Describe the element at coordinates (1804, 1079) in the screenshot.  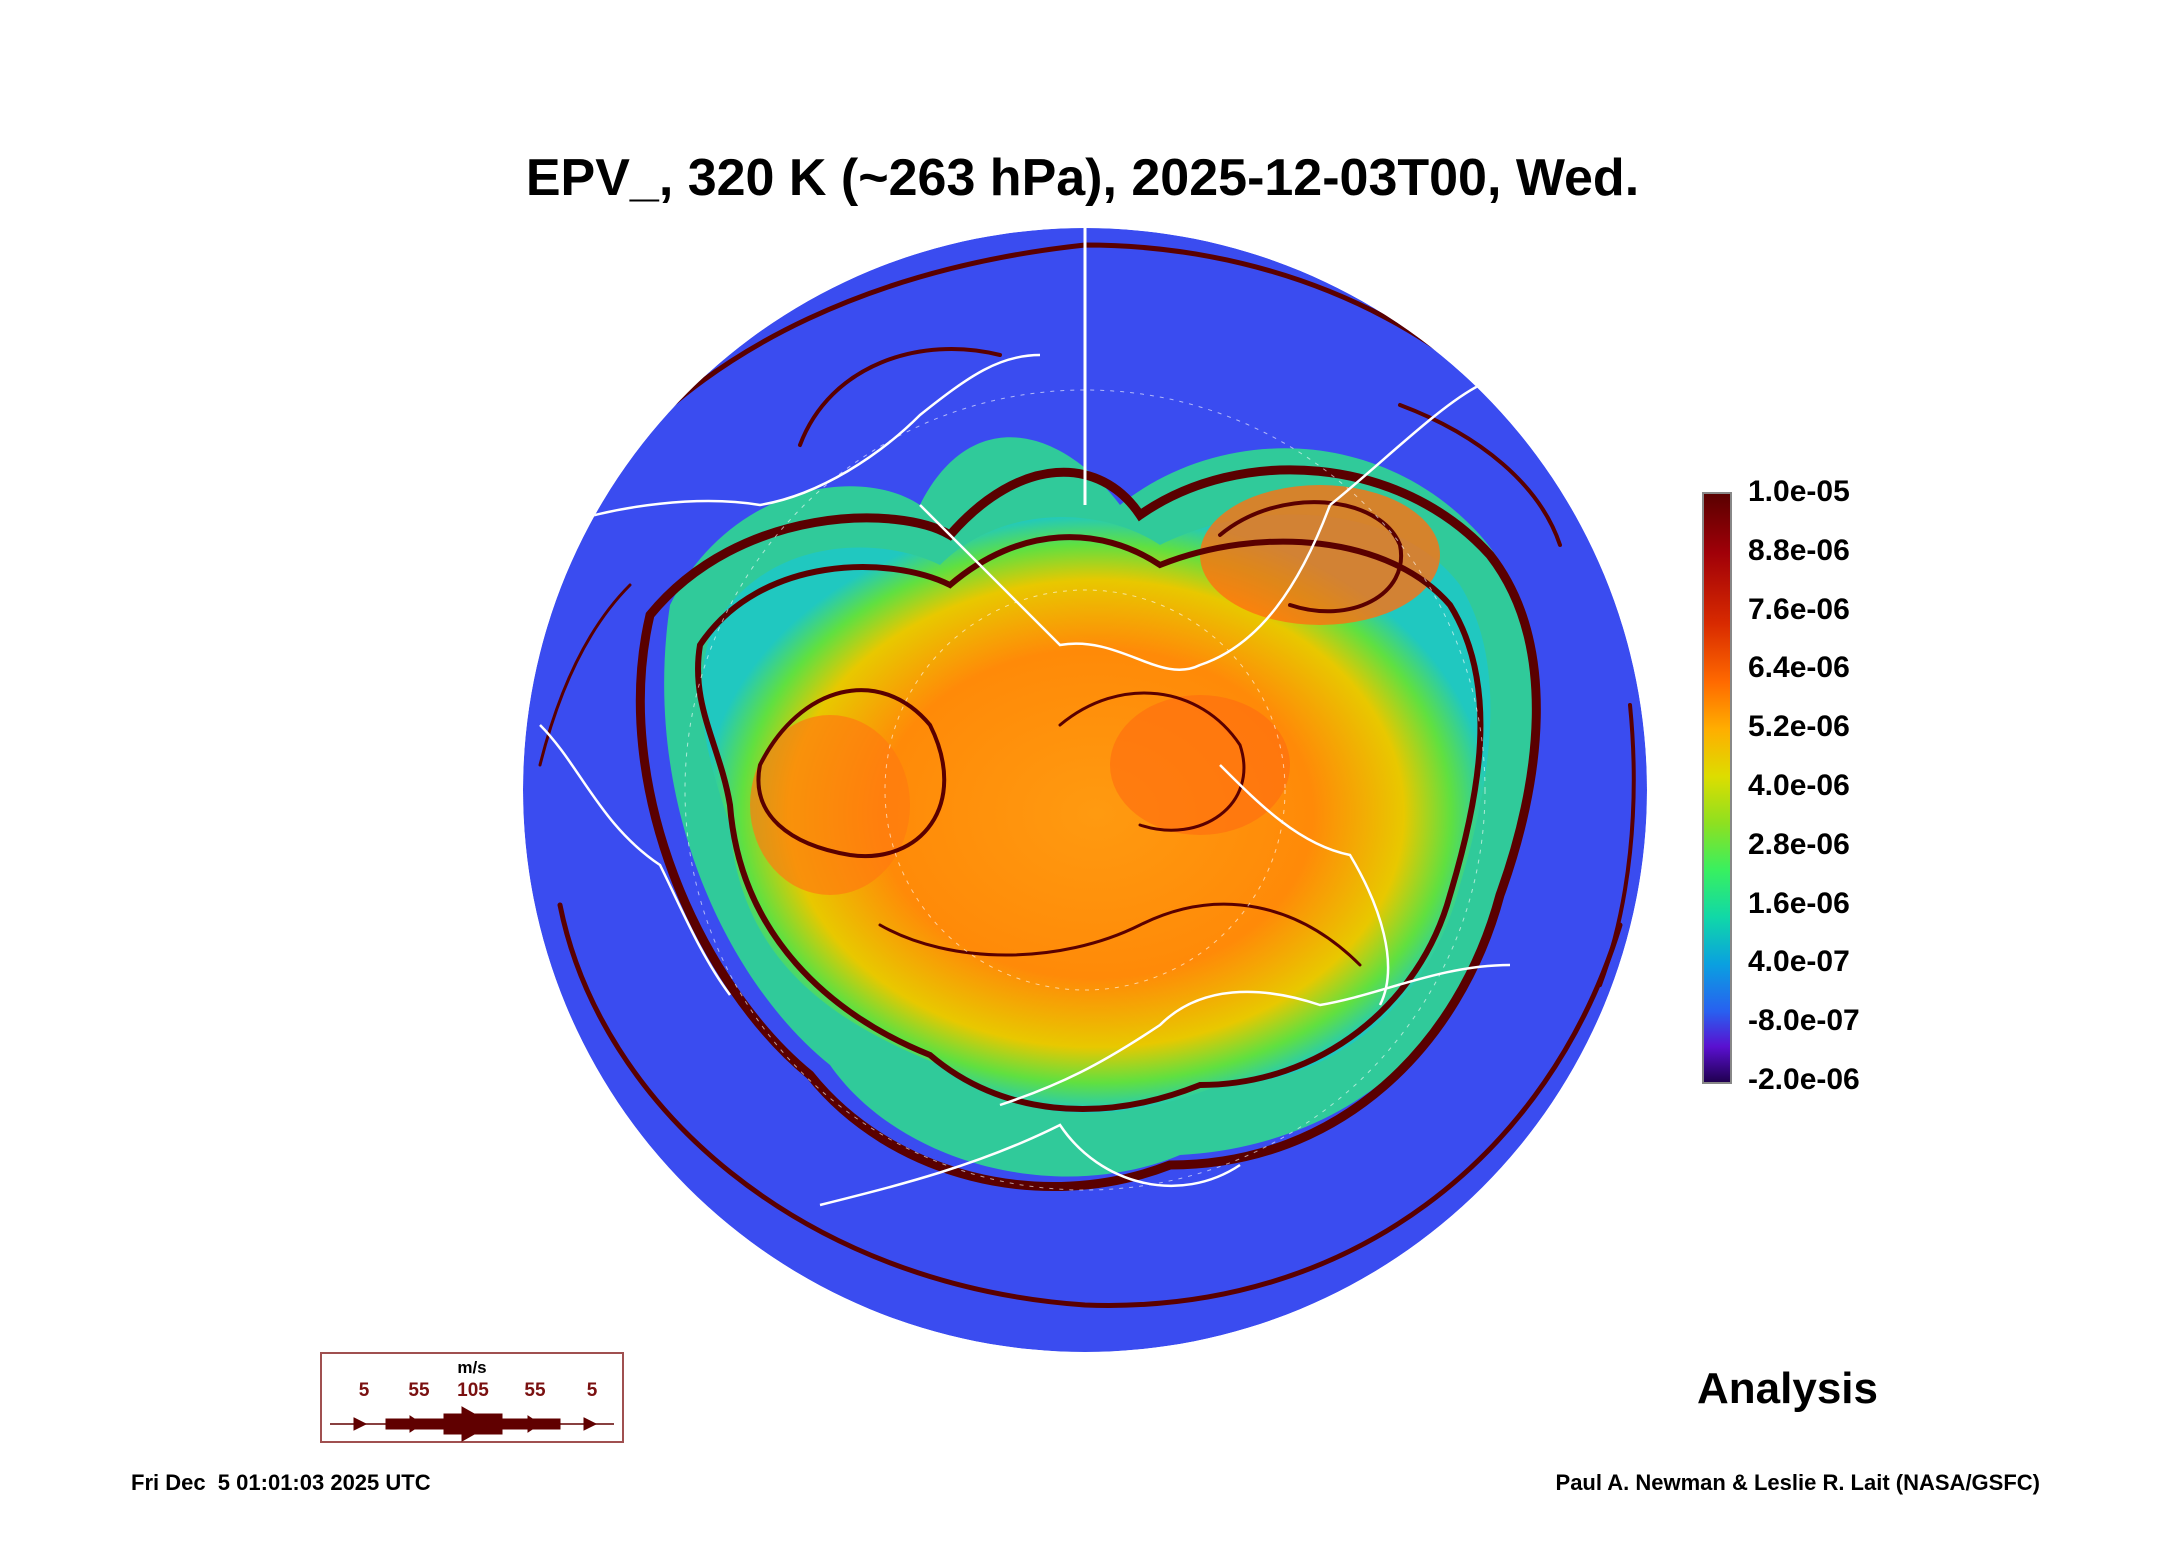
I see `colorbar-tick-label: -2.0e-06` at that location.